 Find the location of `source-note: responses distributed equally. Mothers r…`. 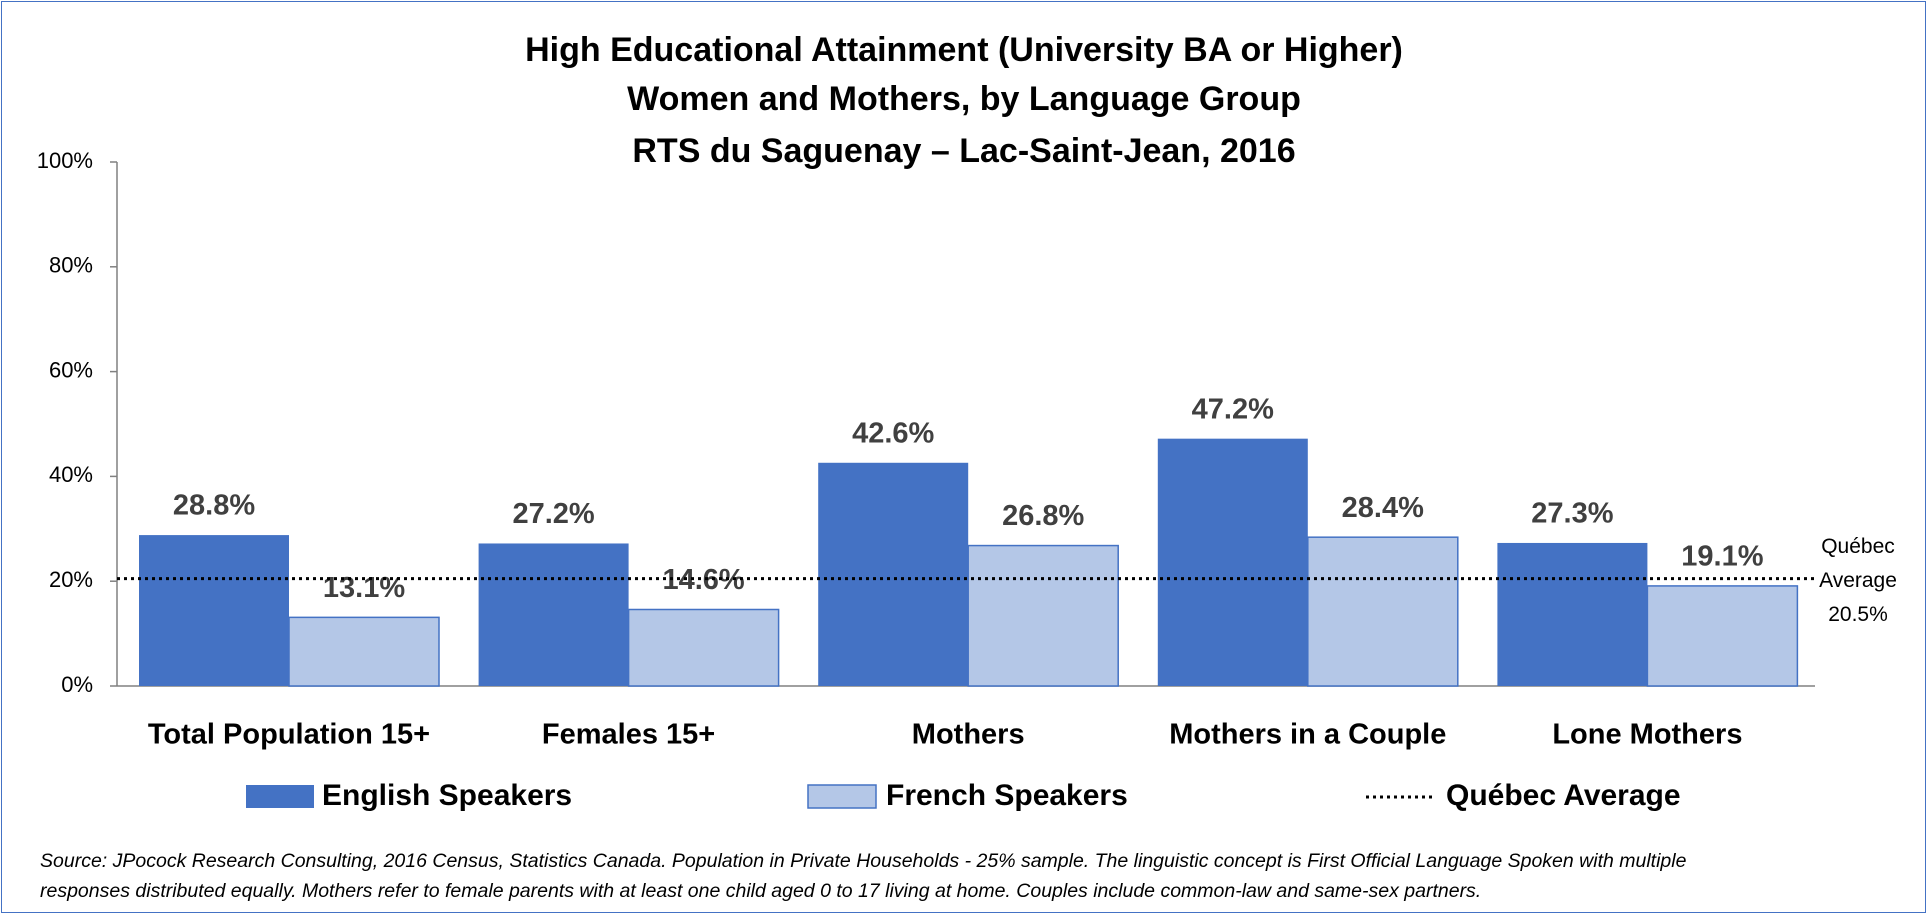

source-note: responses distributed equally. Mothers r… is located at coordinates (760, 891).